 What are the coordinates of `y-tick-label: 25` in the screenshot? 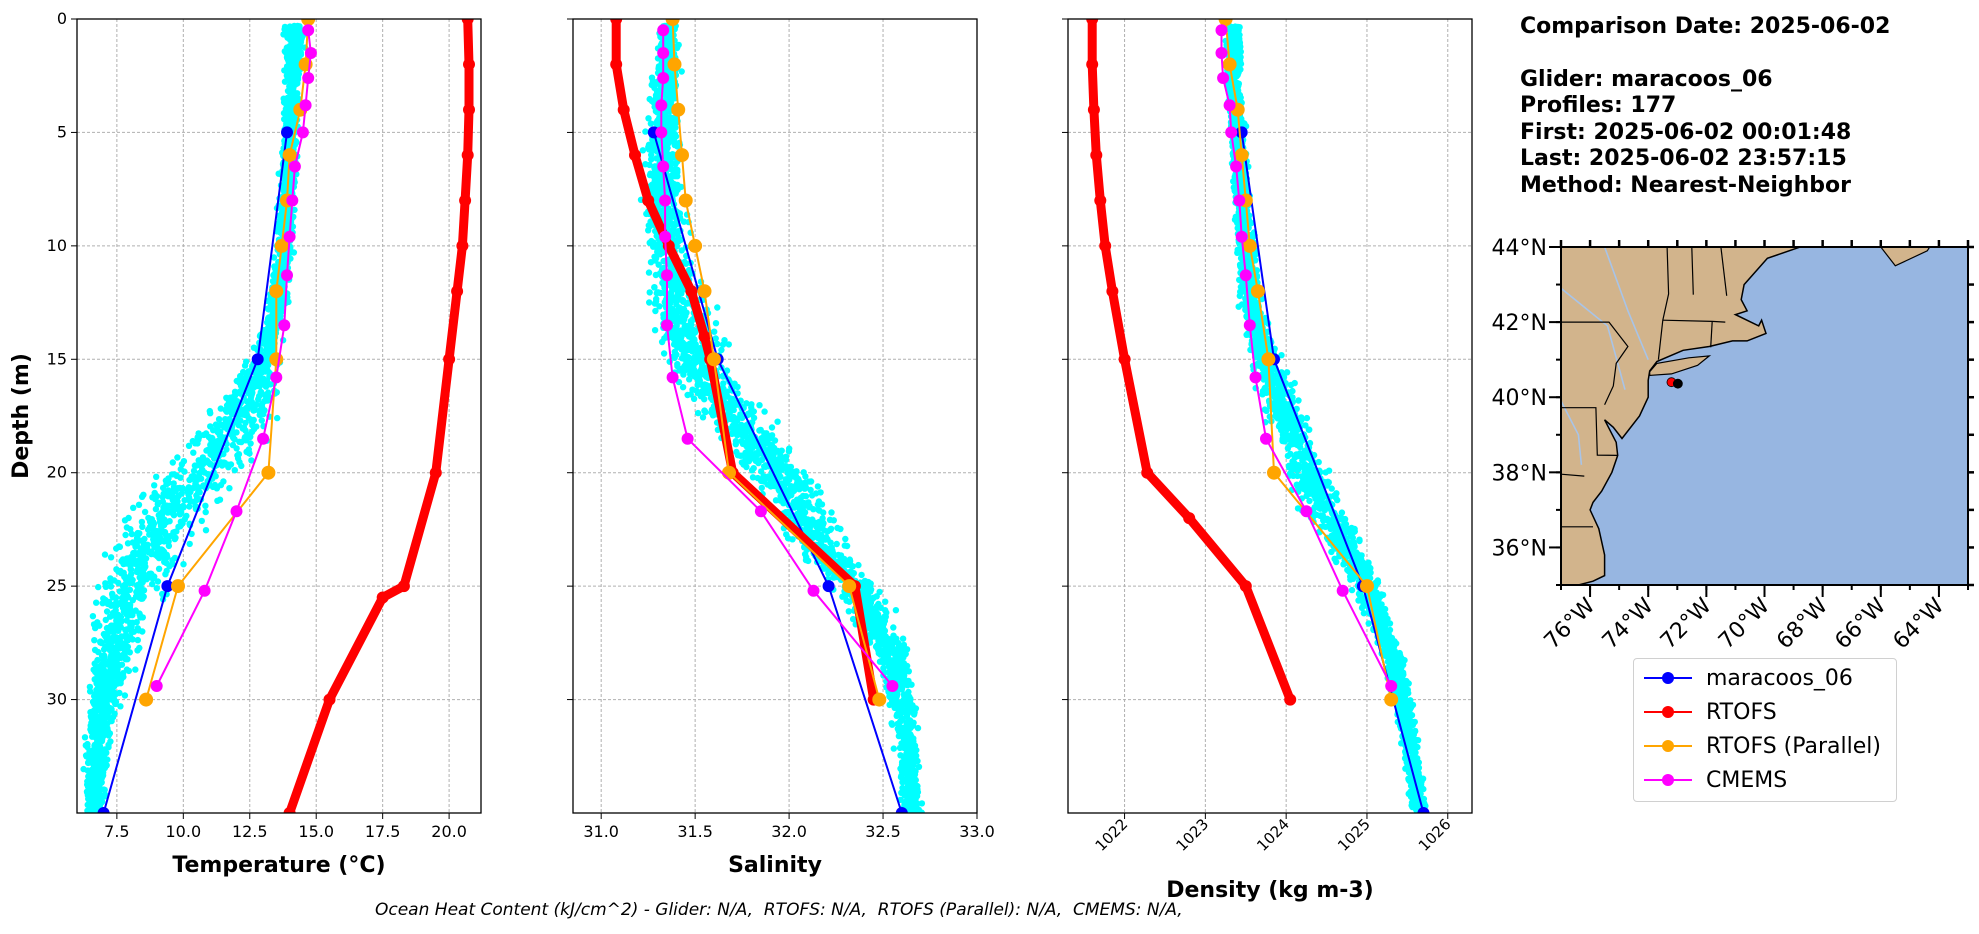 It's located at (57, 585).